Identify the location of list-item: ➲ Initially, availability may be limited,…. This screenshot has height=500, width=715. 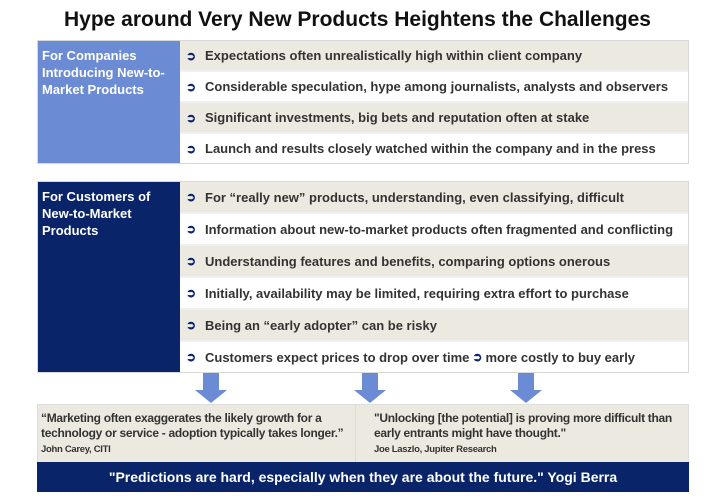
(434, 294).